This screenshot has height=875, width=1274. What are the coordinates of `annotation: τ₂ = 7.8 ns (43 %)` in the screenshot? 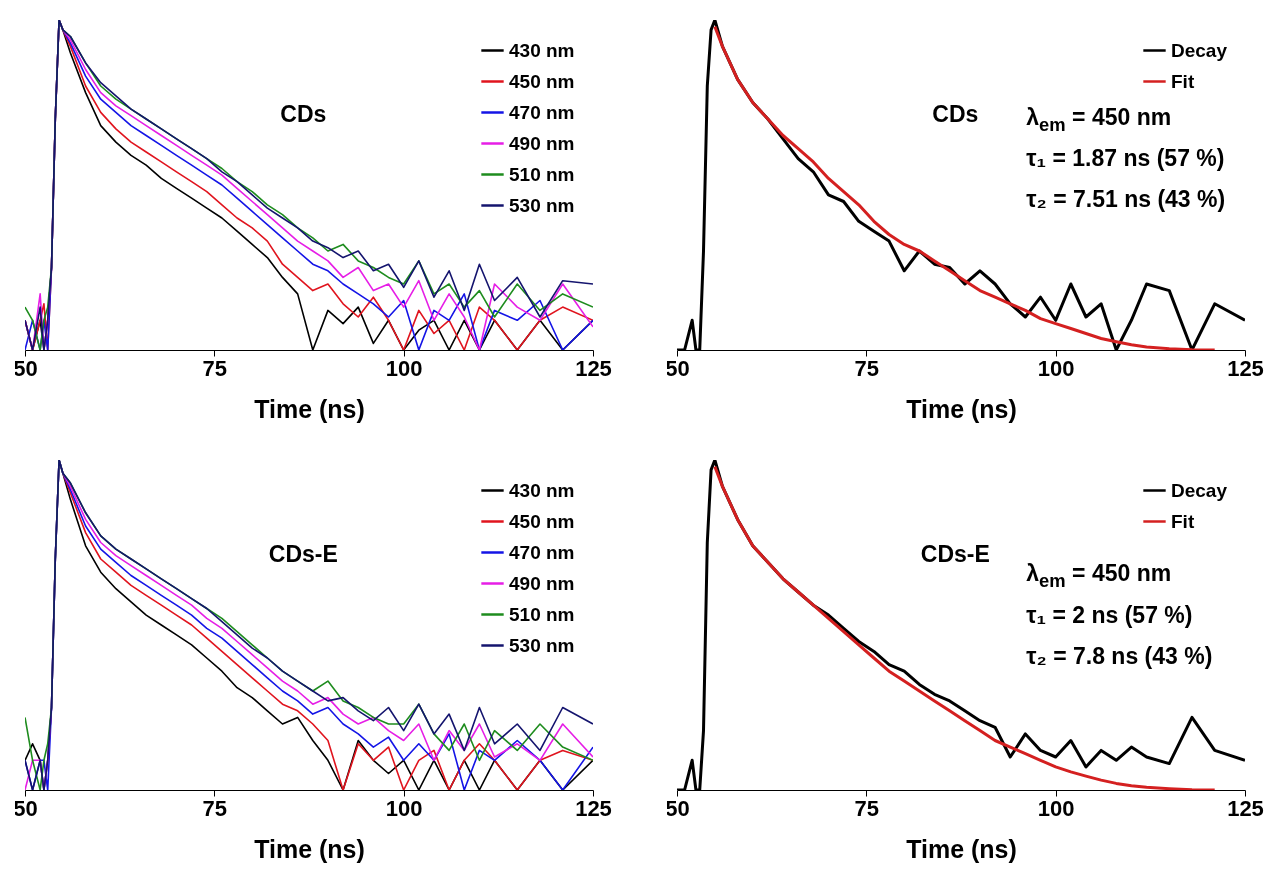 It's located at (1119, 655).